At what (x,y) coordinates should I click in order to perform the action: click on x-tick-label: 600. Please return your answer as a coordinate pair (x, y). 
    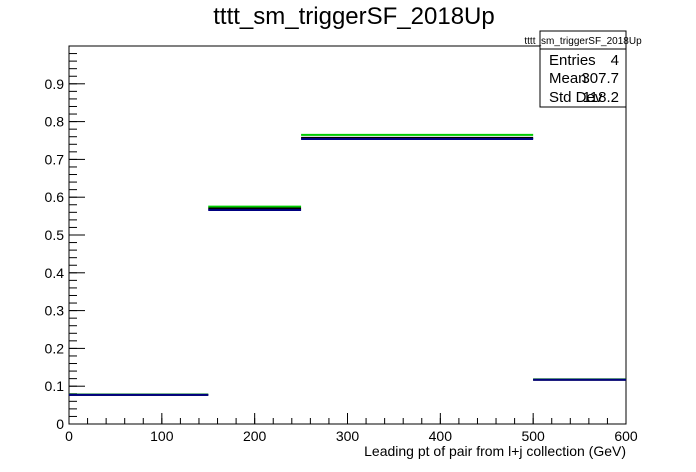
    Looking at the image, I should click on (626, 436).